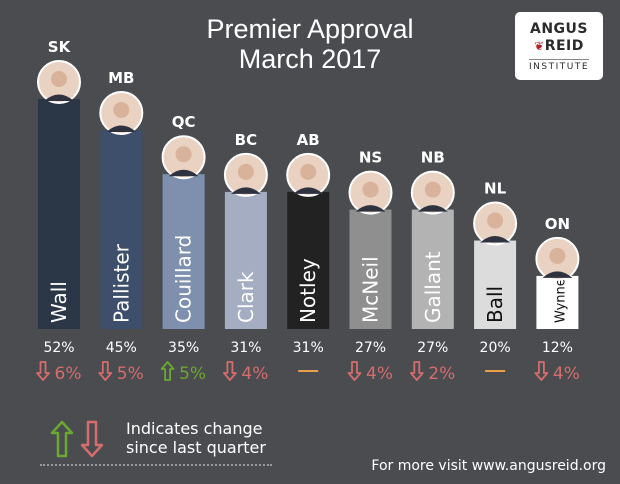 This screenshot has height=484, width=620. I want to click on bar-mcneil, so click(370, 269).